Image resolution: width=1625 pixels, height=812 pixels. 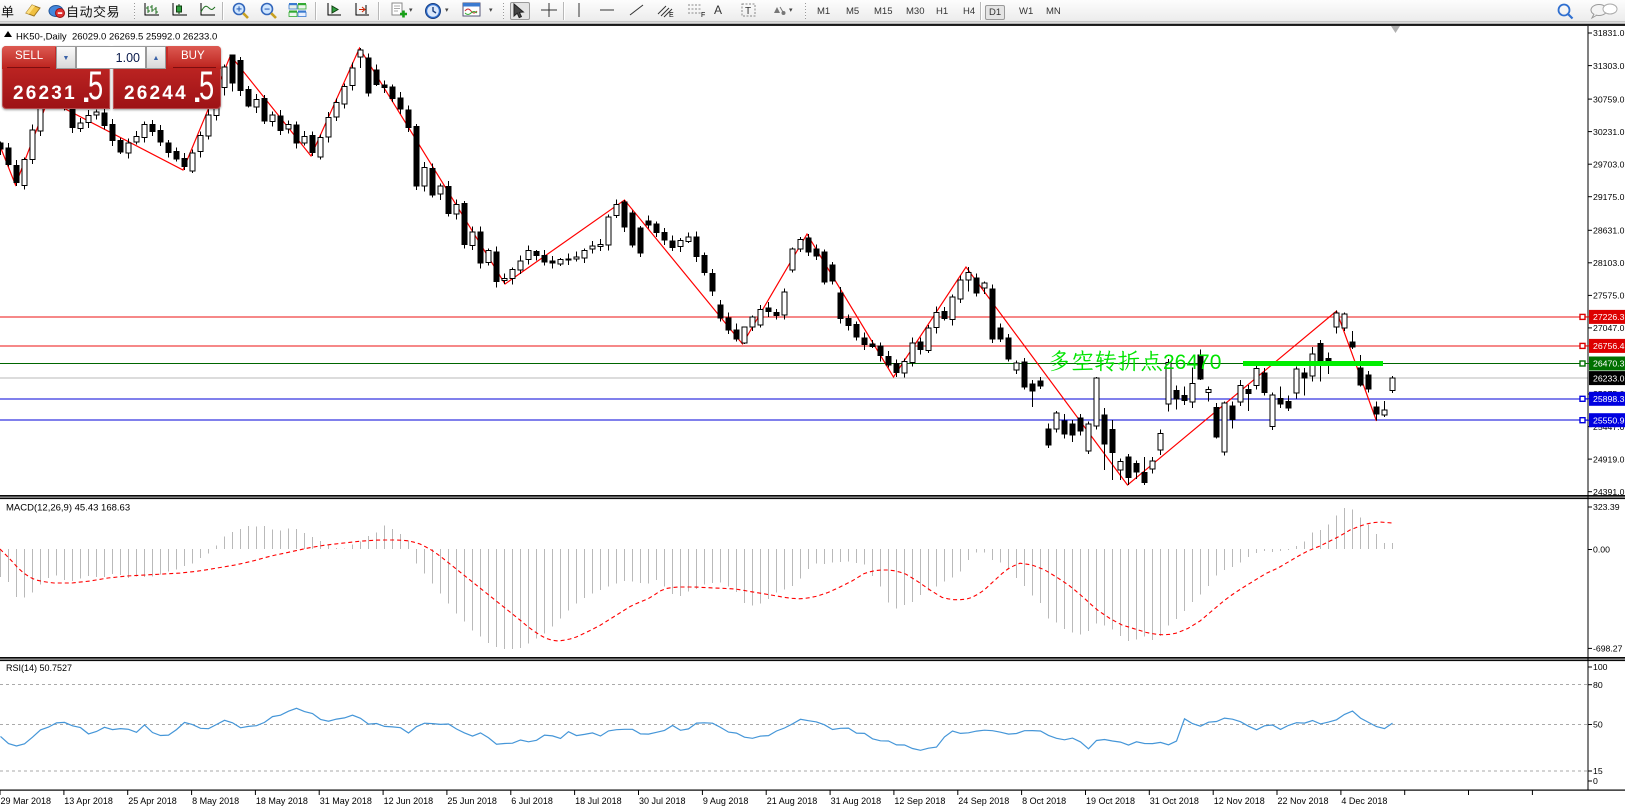 What do you see at coordinates (26, 801) in the screenshot?
I see `svg-text: 29 Mar 2018` at bounding box center [26, 801].